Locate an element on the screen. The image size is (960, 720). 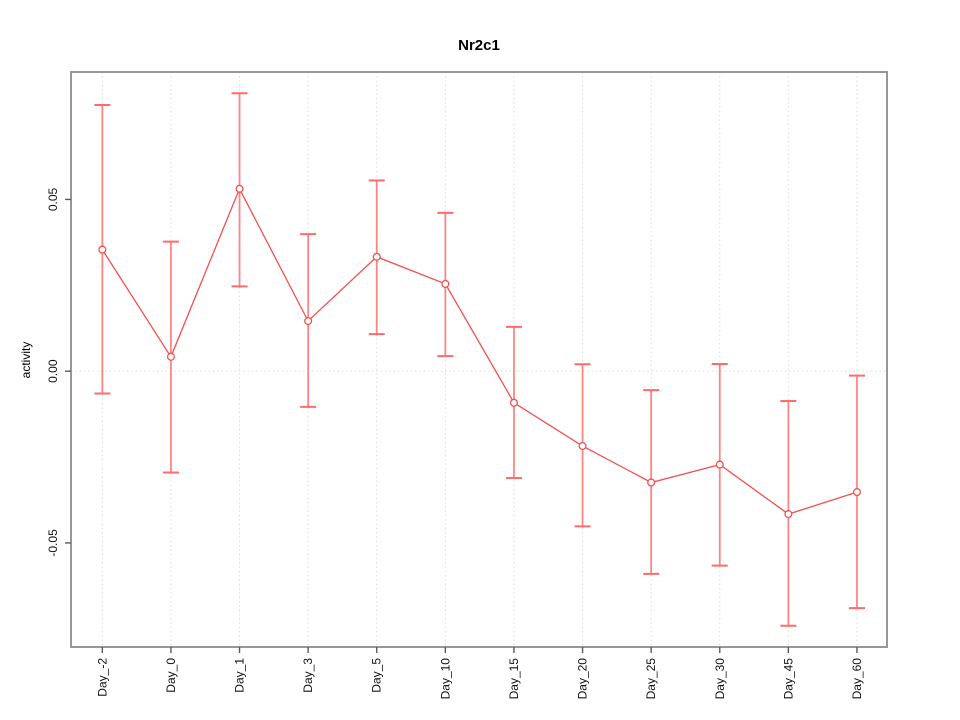
x-tick-label: Day_30 is located at coordinates (720, 679).